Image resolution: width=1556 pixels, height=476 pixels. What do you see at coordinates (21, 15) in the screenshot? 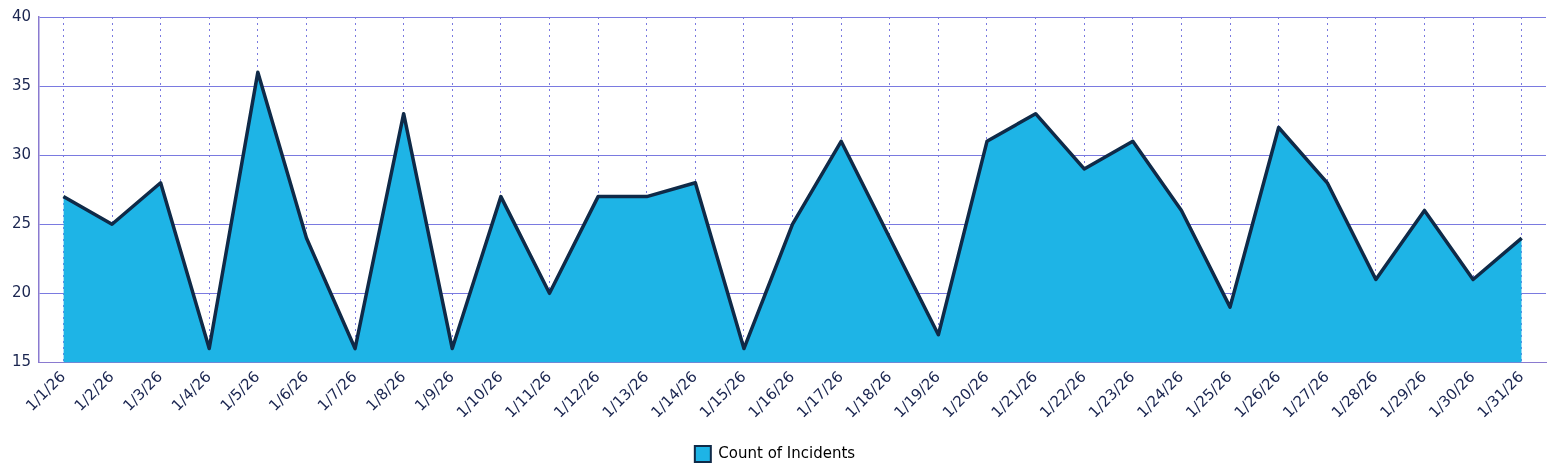
I see `y-tick-label: 40` at bounding box center [21, 15].